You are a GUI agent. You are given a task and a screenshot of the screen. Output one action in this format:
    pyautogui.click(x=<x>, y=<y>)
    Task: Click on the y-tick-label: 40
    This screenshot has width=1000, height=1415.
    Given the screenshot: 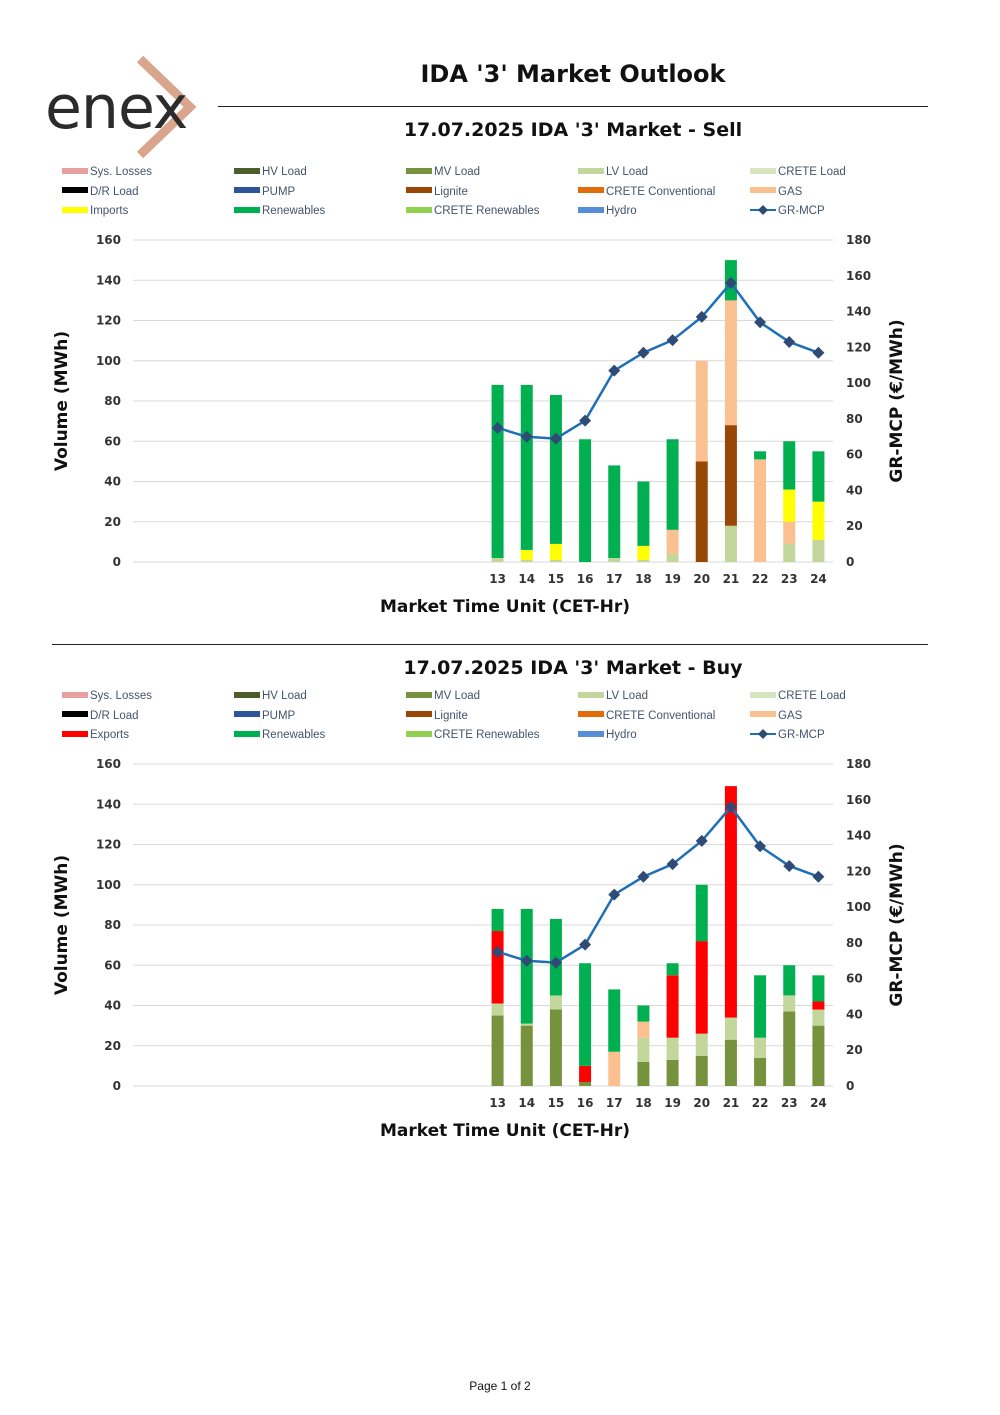 What is the action you would take?
    pyautogui.click(x=112, y=482)
    